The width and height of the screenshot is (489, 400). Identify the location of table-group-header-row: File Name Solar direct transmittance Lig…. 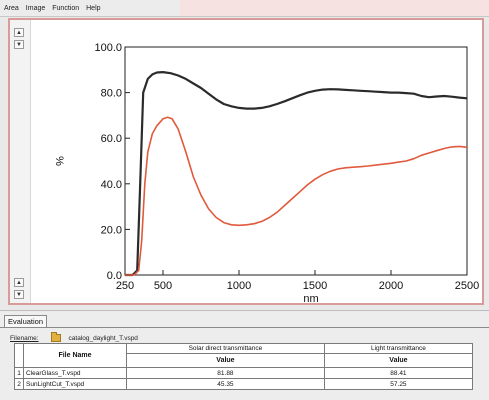
(244, 355).